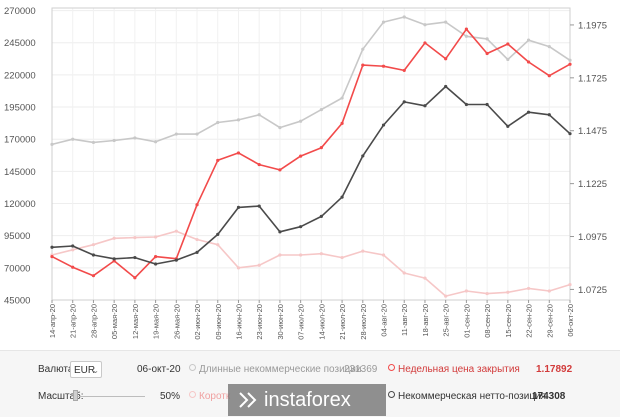 The height and width of the screenshot is (417, 620). I want to click on legend-close-label: Недельная цена закрытия, so click(459, 369).